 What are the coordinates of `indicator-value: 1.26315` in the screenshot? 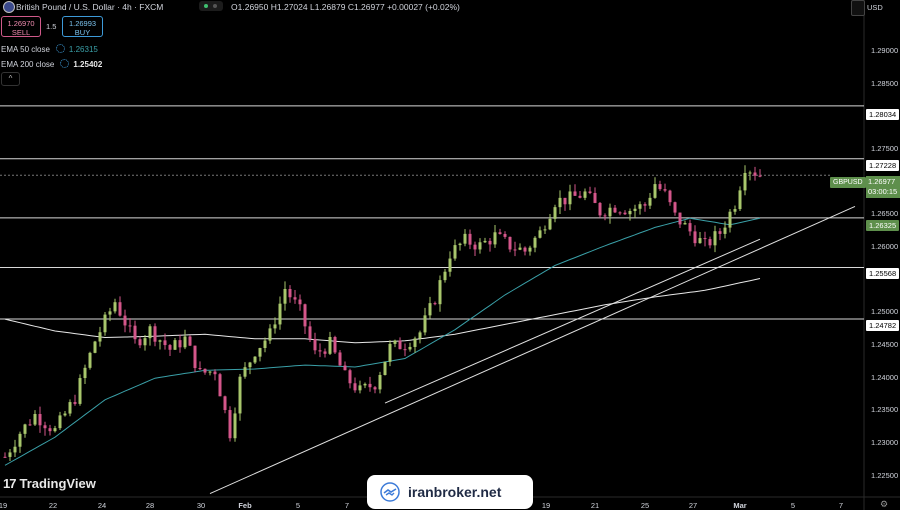 It's located at (83, 49).